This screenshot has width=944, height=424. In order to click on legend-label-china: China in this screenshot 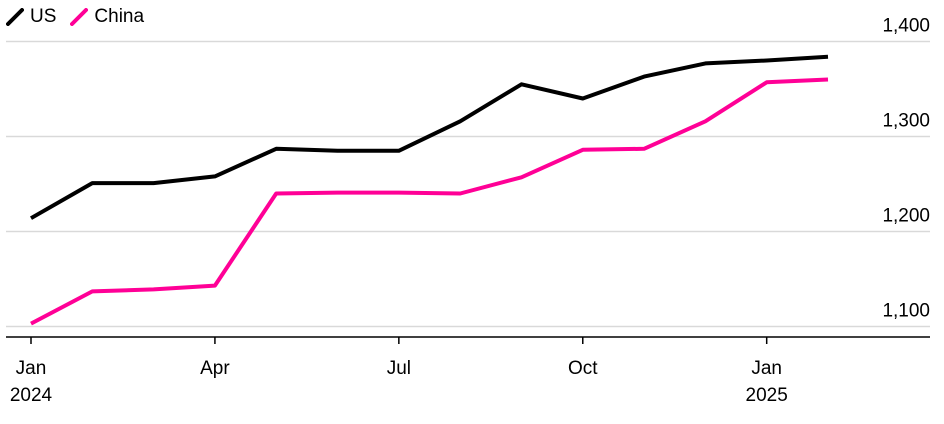, I will do `click(119, 16)`.